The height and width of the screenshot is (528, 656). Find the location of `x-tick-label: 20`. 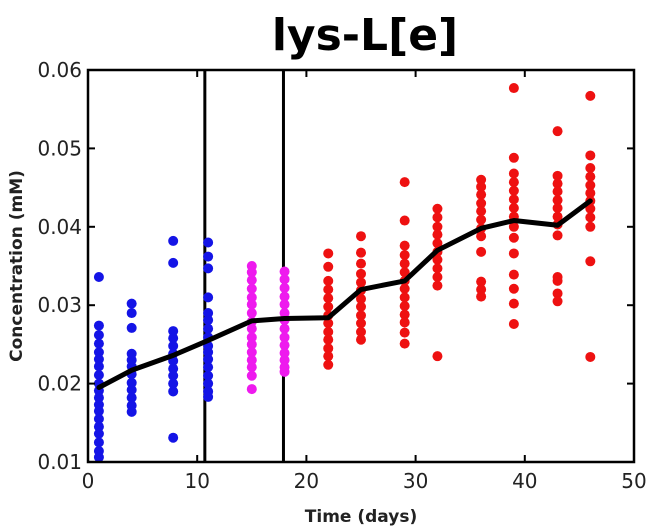

x-tick-label: 20 is located at coordinates (306, 481).